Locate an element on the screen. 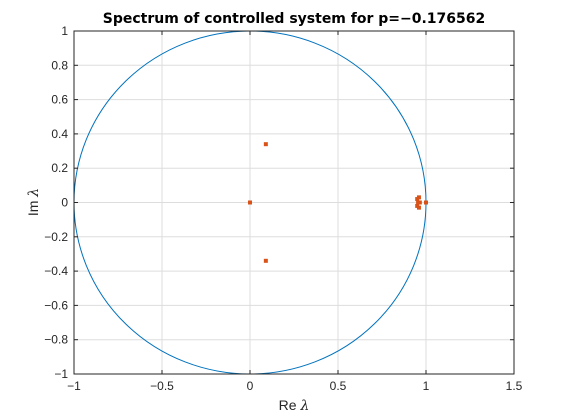 This screenshot has width=566, height=420. y-tick-label: −0.8 is located at coordinates (56, 340).